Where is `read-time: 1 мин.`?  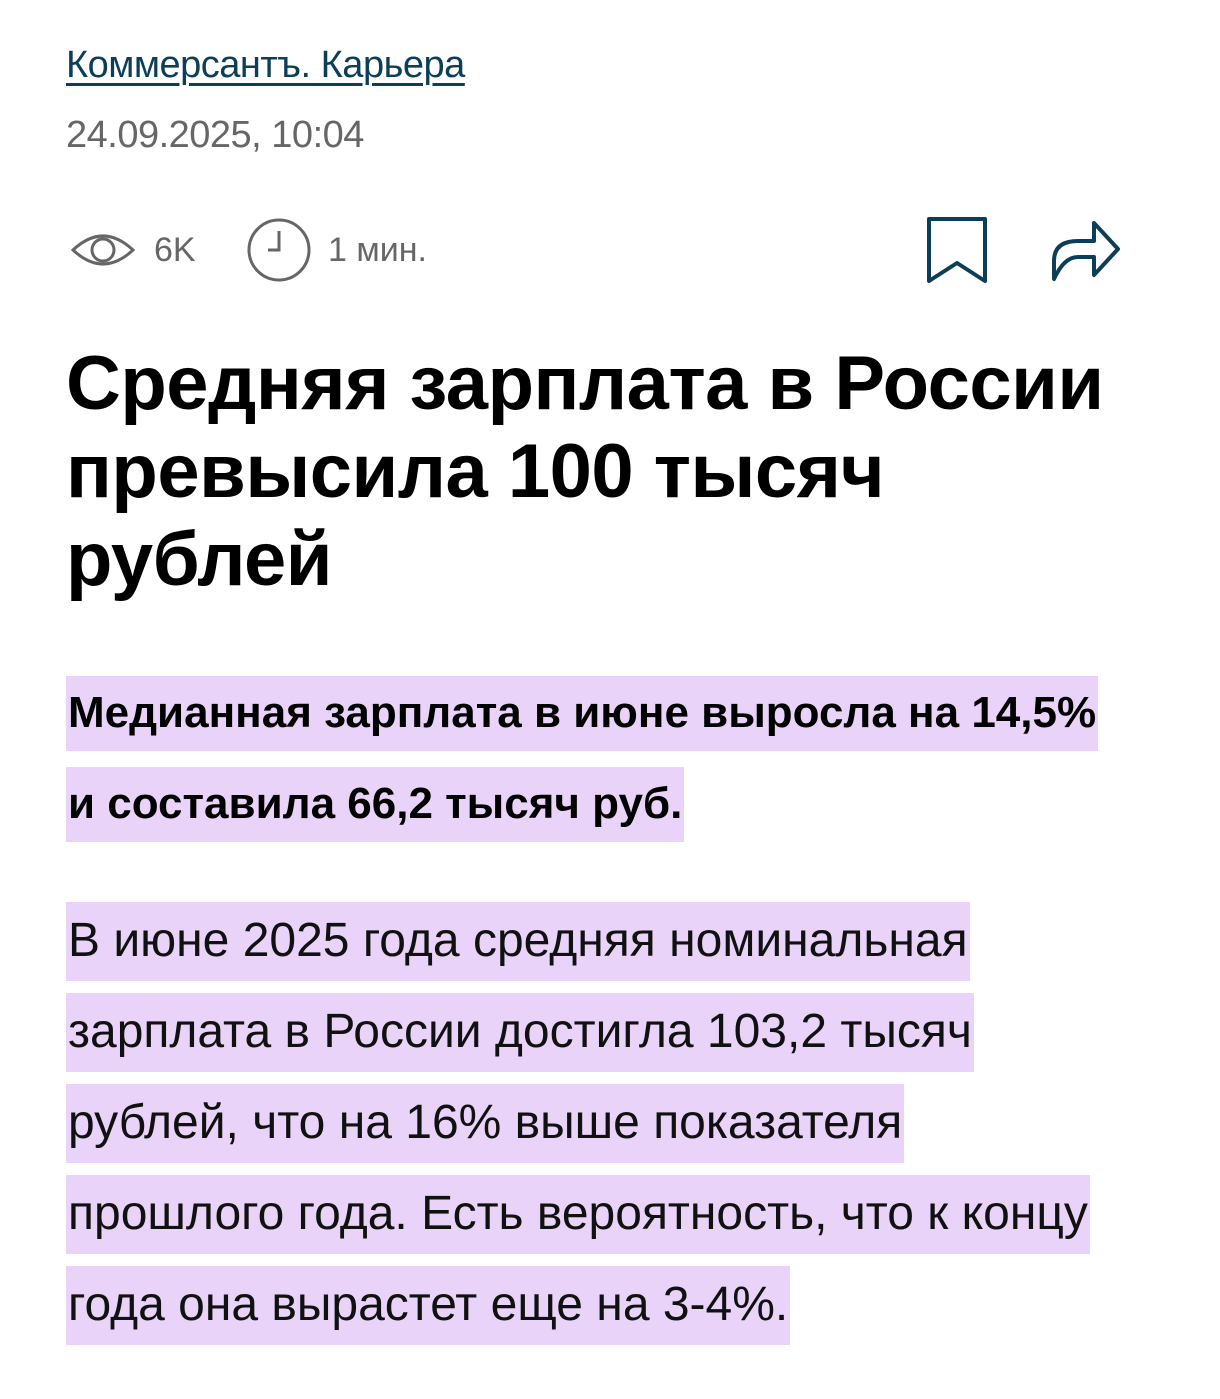
read-time: 1 мин. is located at coordinates (336, 250).